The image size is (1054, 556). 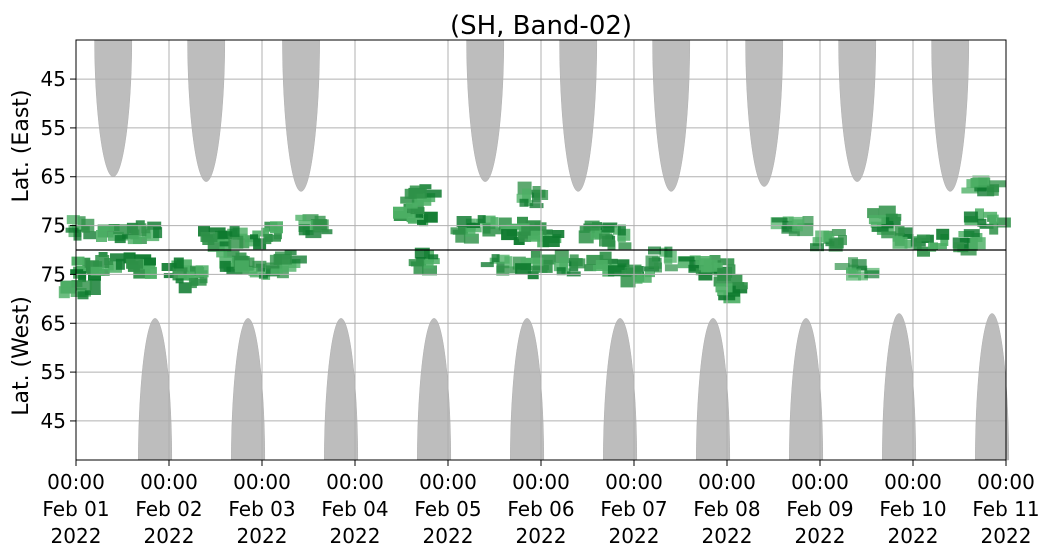 What do you see at coordinates (447, 509) in the screenshot?
I see `x-tick-date: Feb 05` at bounding box center [447, 509].